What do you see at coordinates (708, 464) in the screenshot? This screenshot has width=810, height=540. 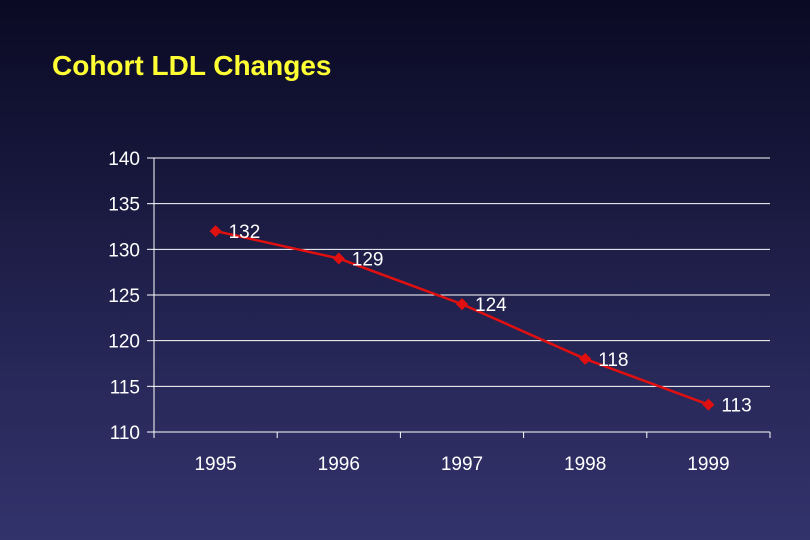 I see `x-tick-label: 1999` at bounding box center [708, 464].